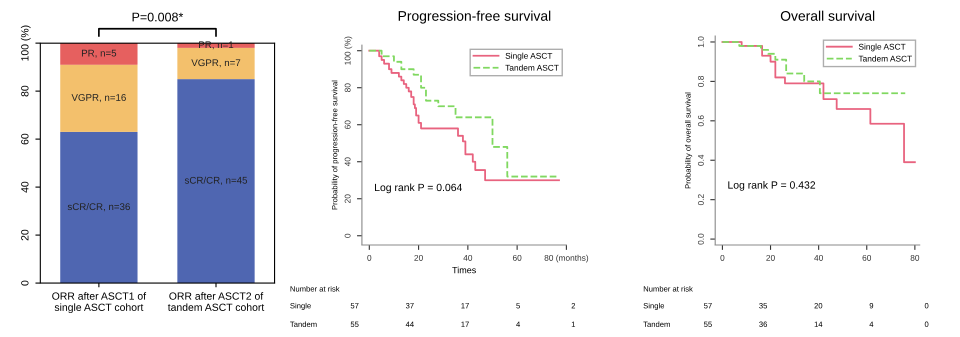 The width and height of the screenshot is (960, 337). I want to click on annotation: sCR/CR, n=36, so click(99, 207).